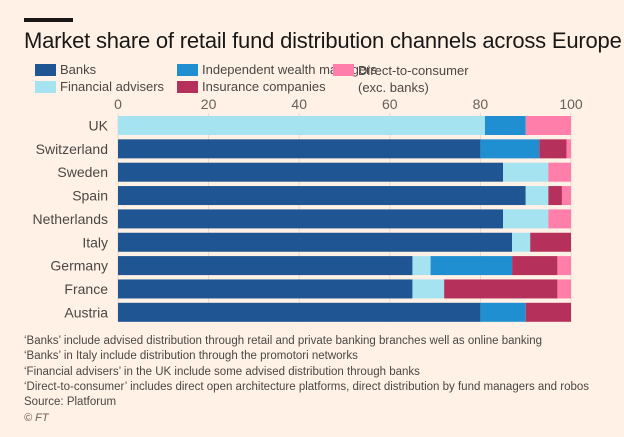 Image resolution: width=624 pixels, height=437 pixels. I want to click on x-tick-label: 0, so click(118, 104).